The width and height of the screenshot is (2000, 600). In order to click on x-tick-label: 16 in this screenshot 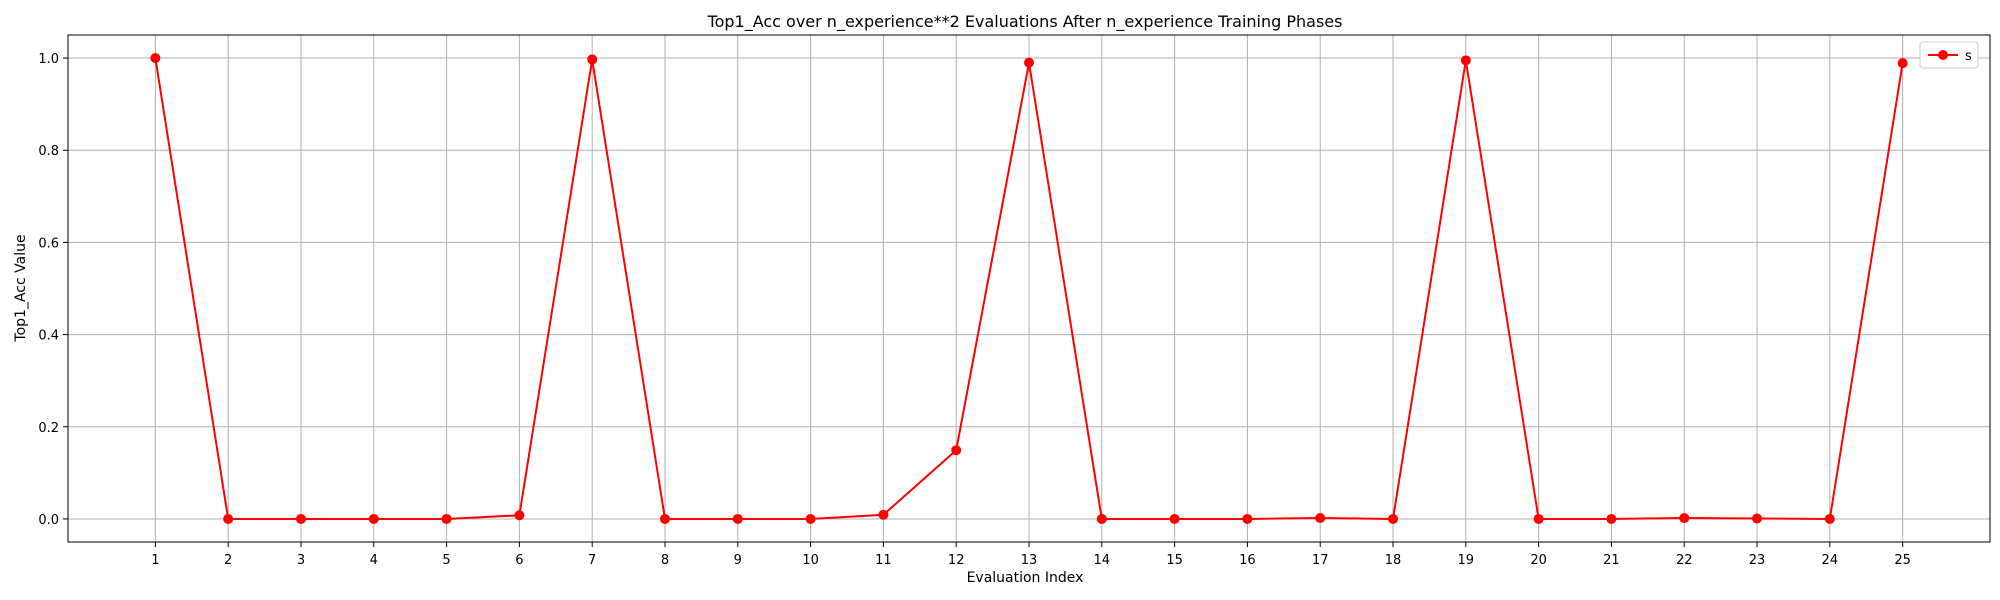, I will do `click(1247, 560)`.